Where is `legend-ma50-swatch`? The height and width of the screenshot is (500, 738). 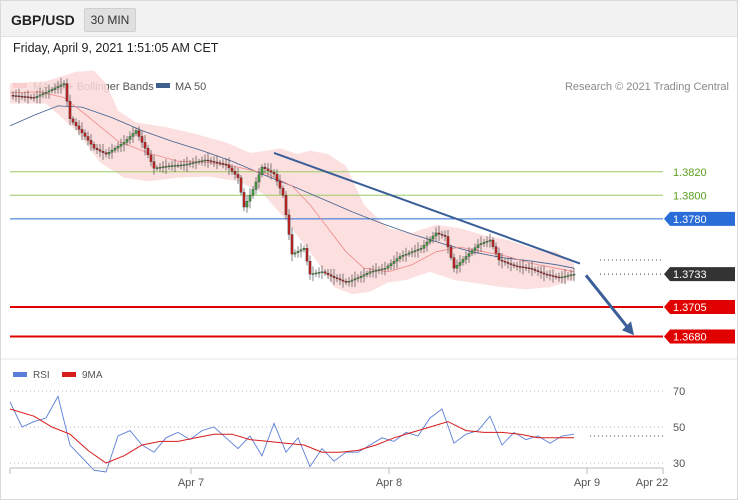
legend-ma50-swatch is located at coordinates (163, 85).